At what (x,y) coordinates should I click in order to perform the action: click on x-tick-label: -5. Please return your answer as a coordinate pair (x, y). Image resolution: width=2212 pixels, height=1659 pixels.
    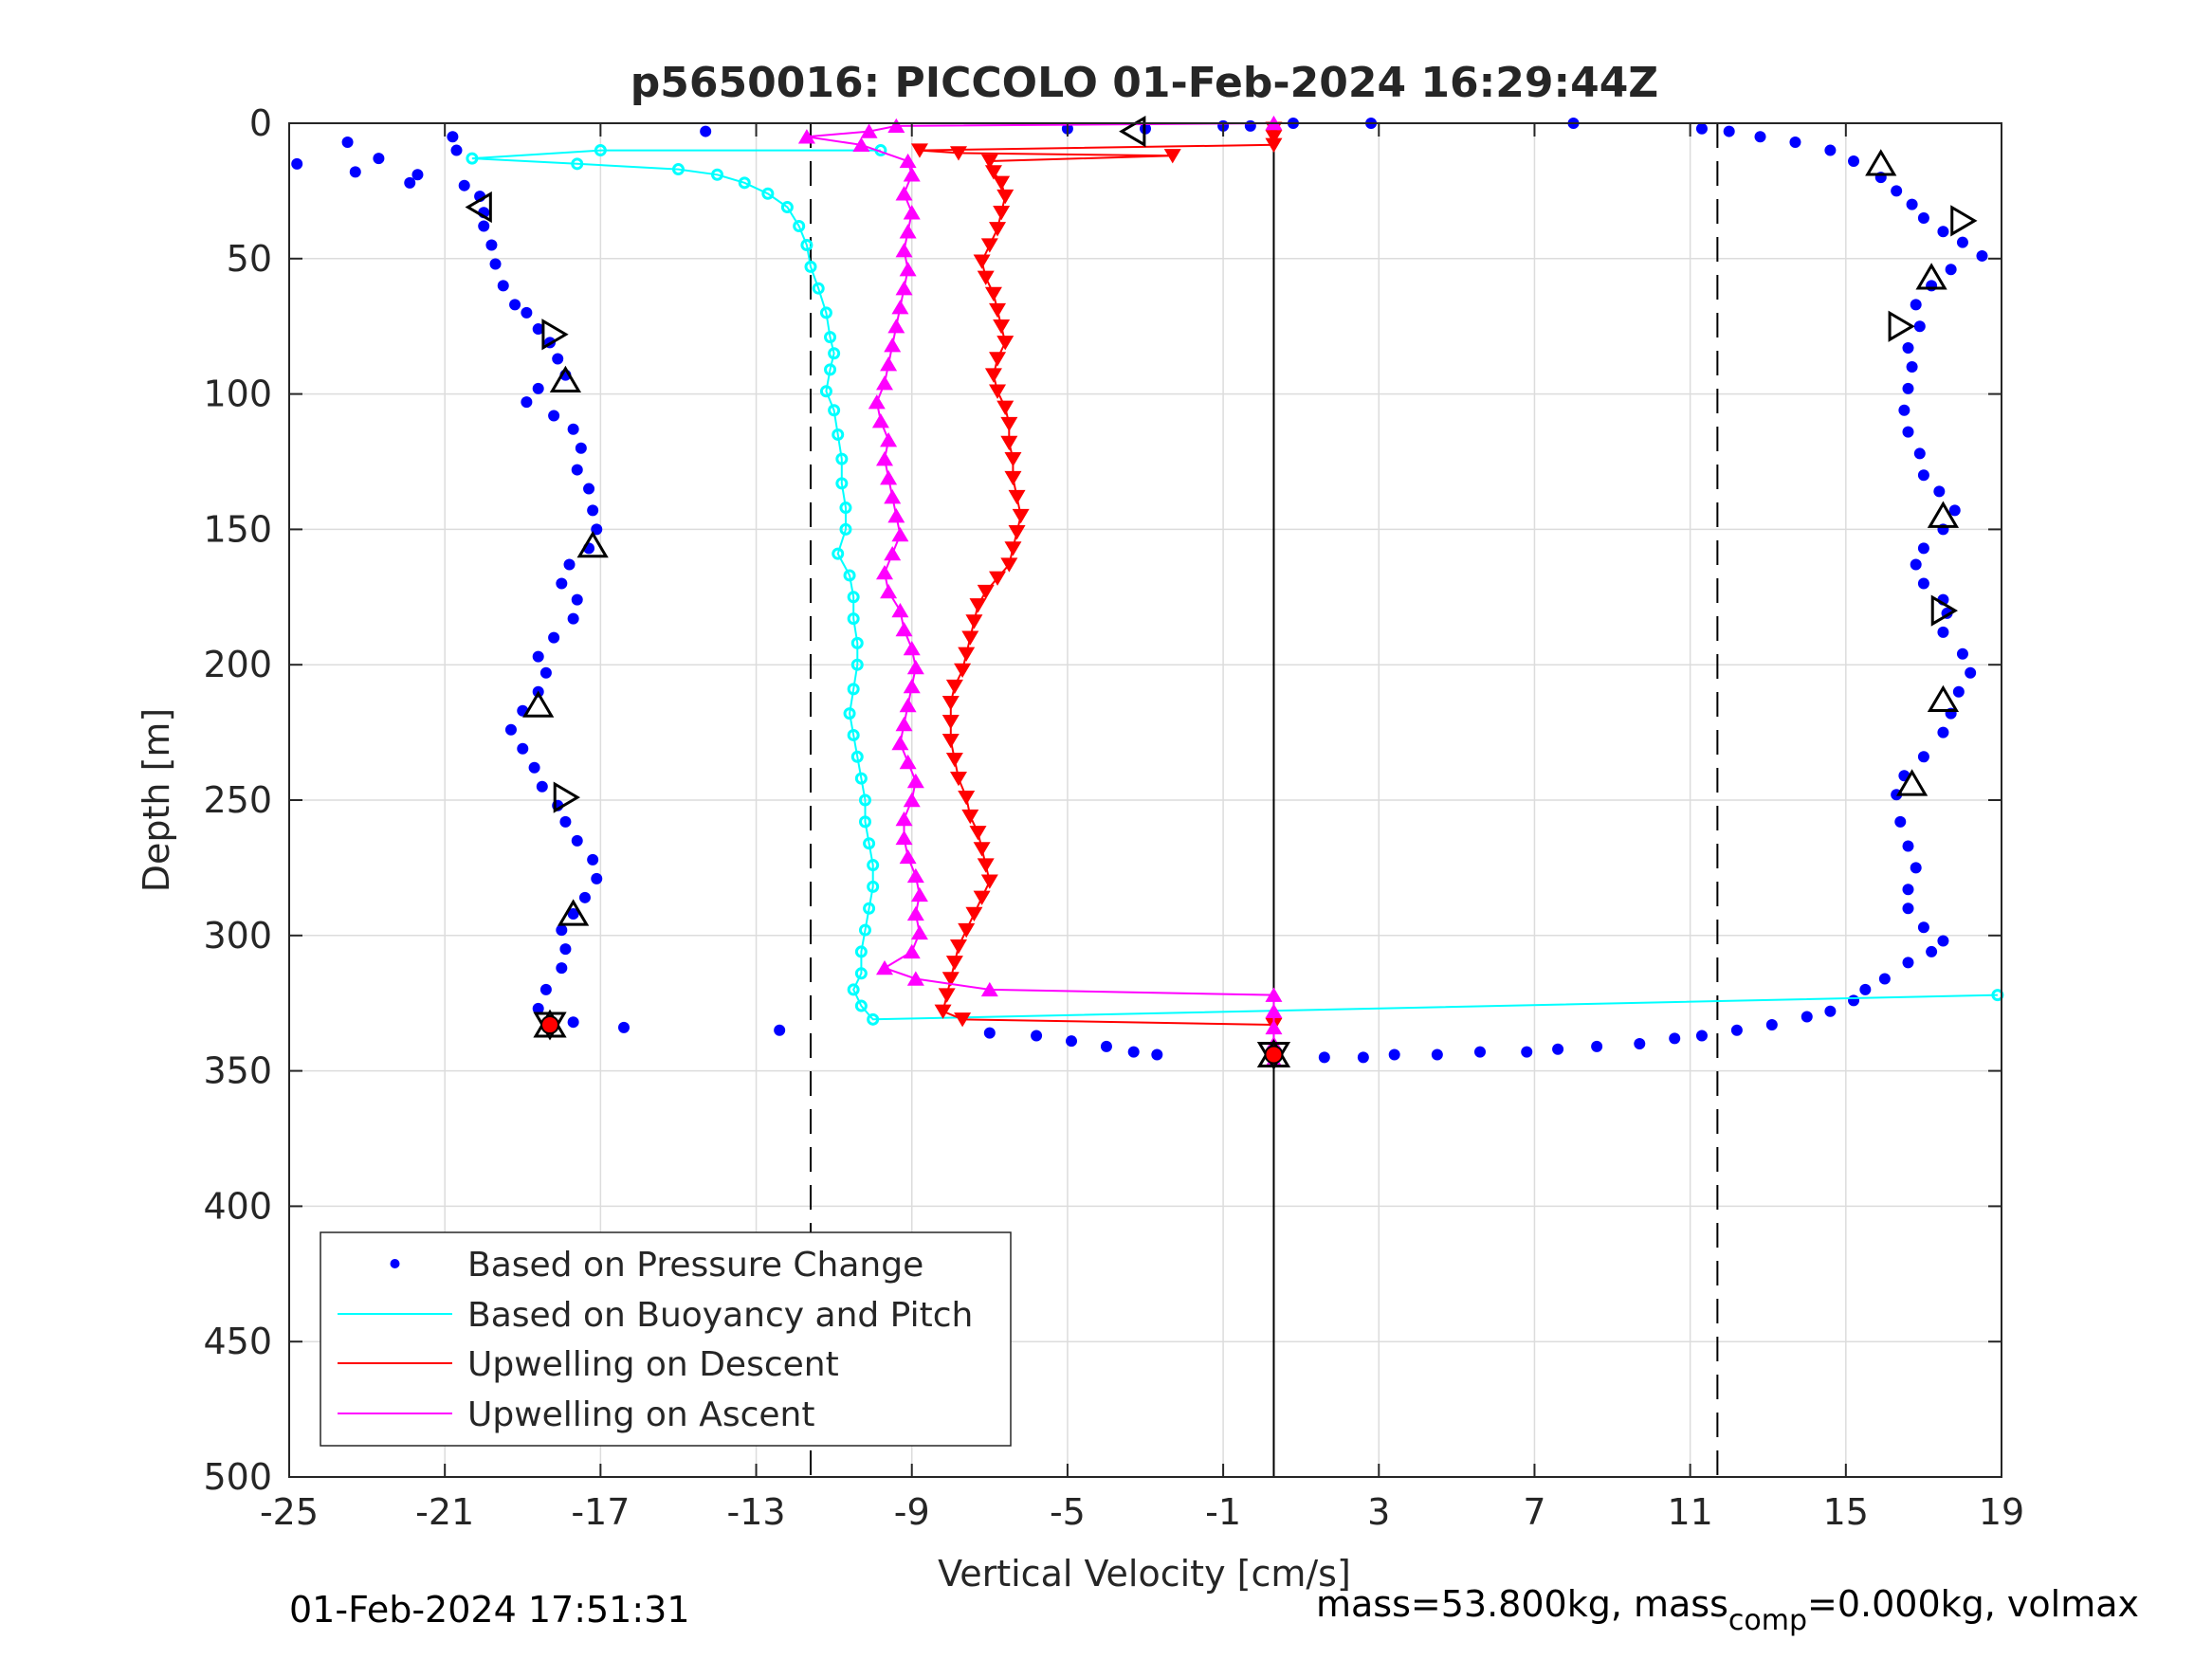
    Looking at the image, I should click on (1068, 1512).